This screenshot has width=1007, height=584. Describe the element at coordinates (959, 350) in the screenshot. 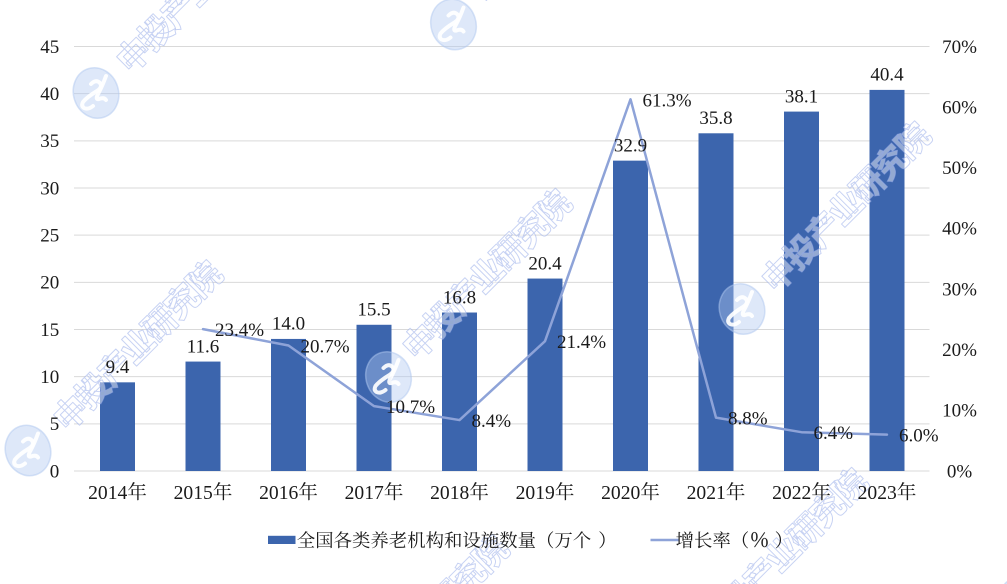

I see `svg-text: 20%` at that location.